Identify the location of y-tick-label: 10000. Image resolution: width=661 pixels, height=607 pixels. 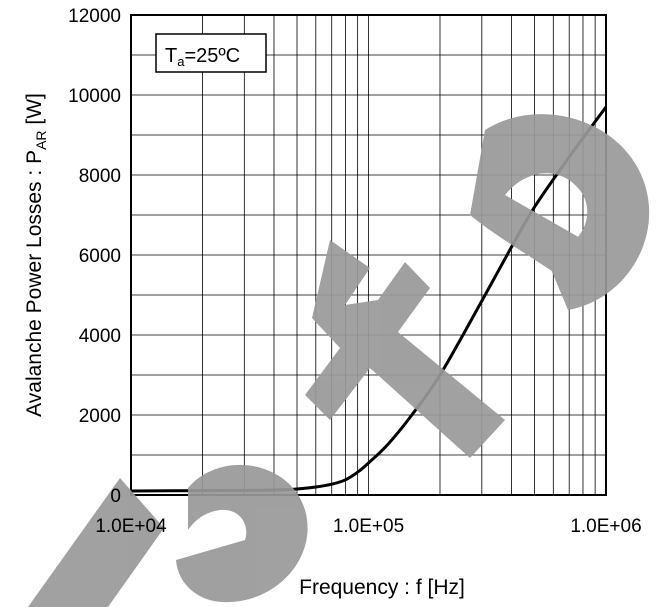
(94, 96).